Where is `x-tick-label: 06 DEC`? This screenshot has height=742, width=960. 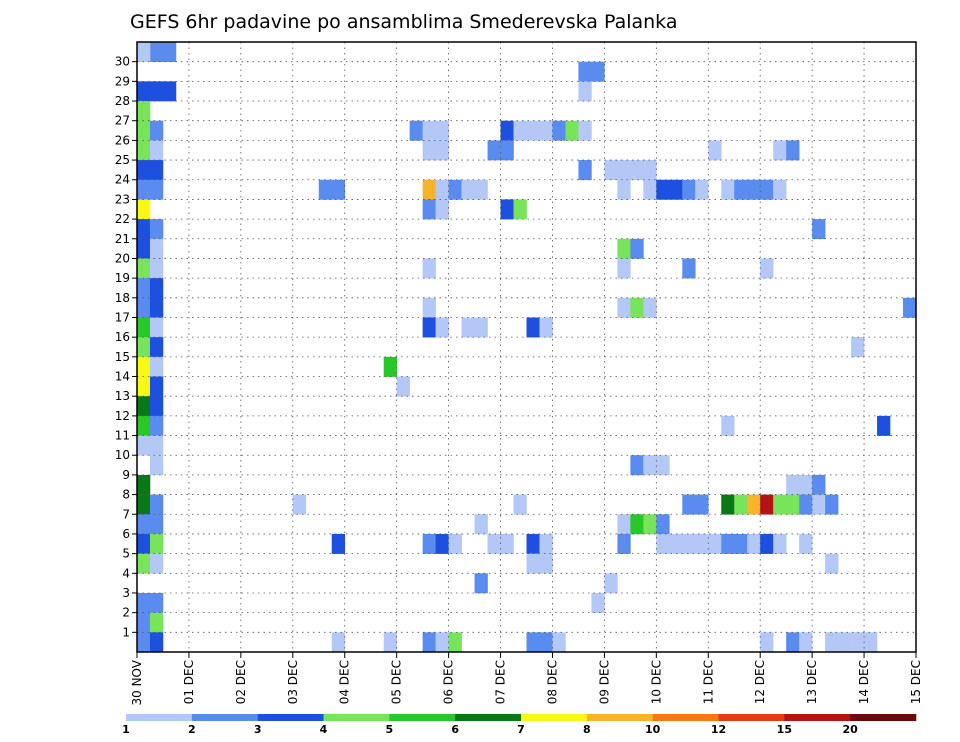 x-tick-label: 06 DEC is located at coordinates (449, 682).